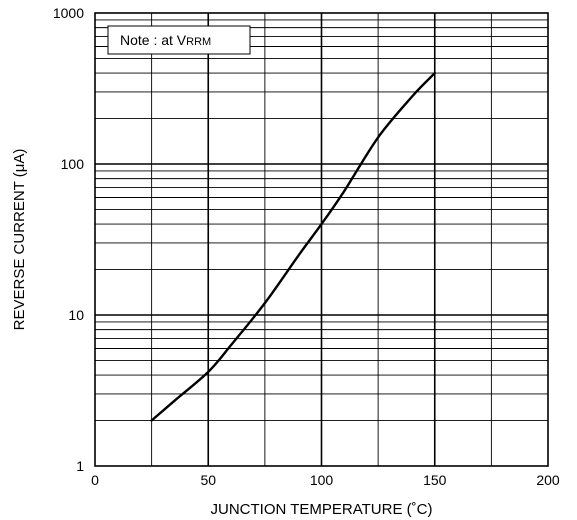 The height and width of the screenshot is (520, 577). I want to click on y-tick-label: 10, so click(76, 315).